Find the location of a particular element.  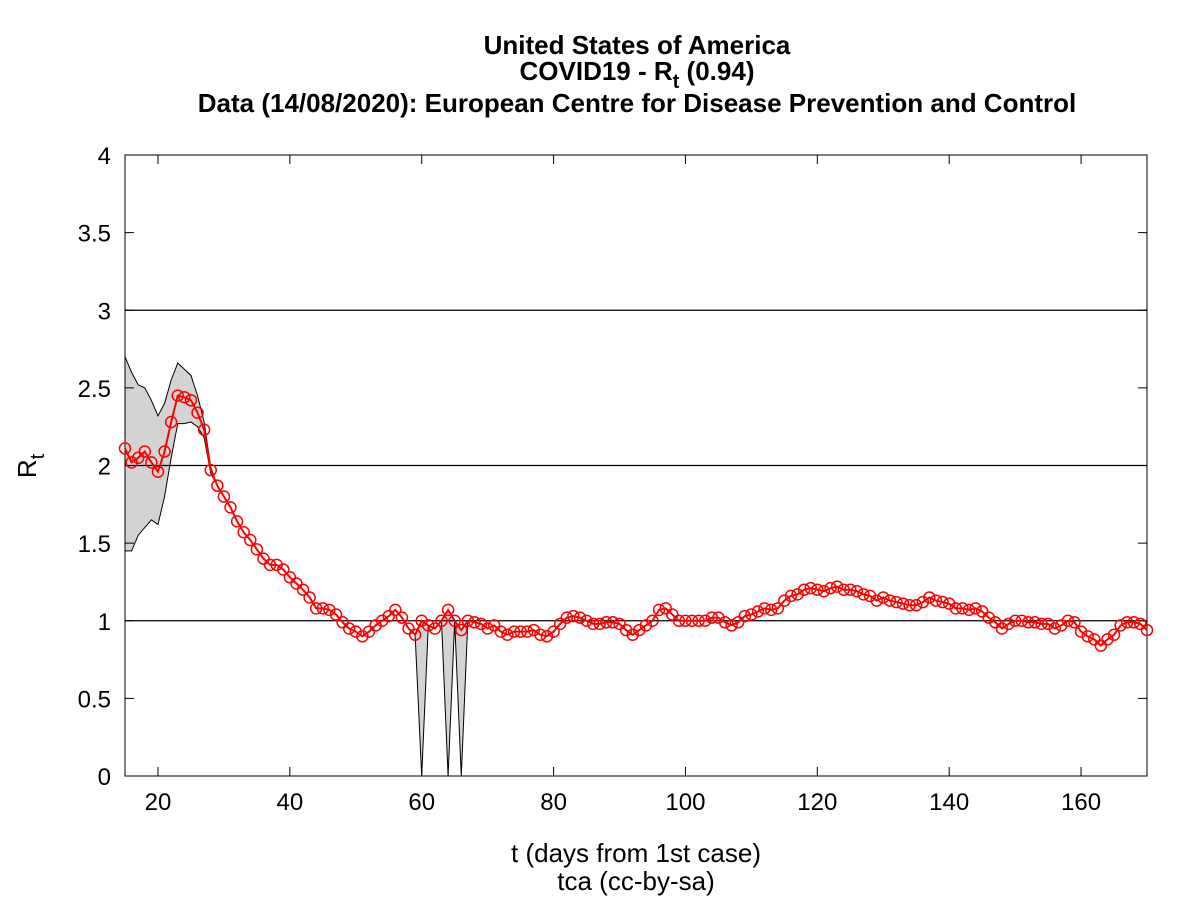

y-tick-label: 2 is located at coordinates (104, 467).